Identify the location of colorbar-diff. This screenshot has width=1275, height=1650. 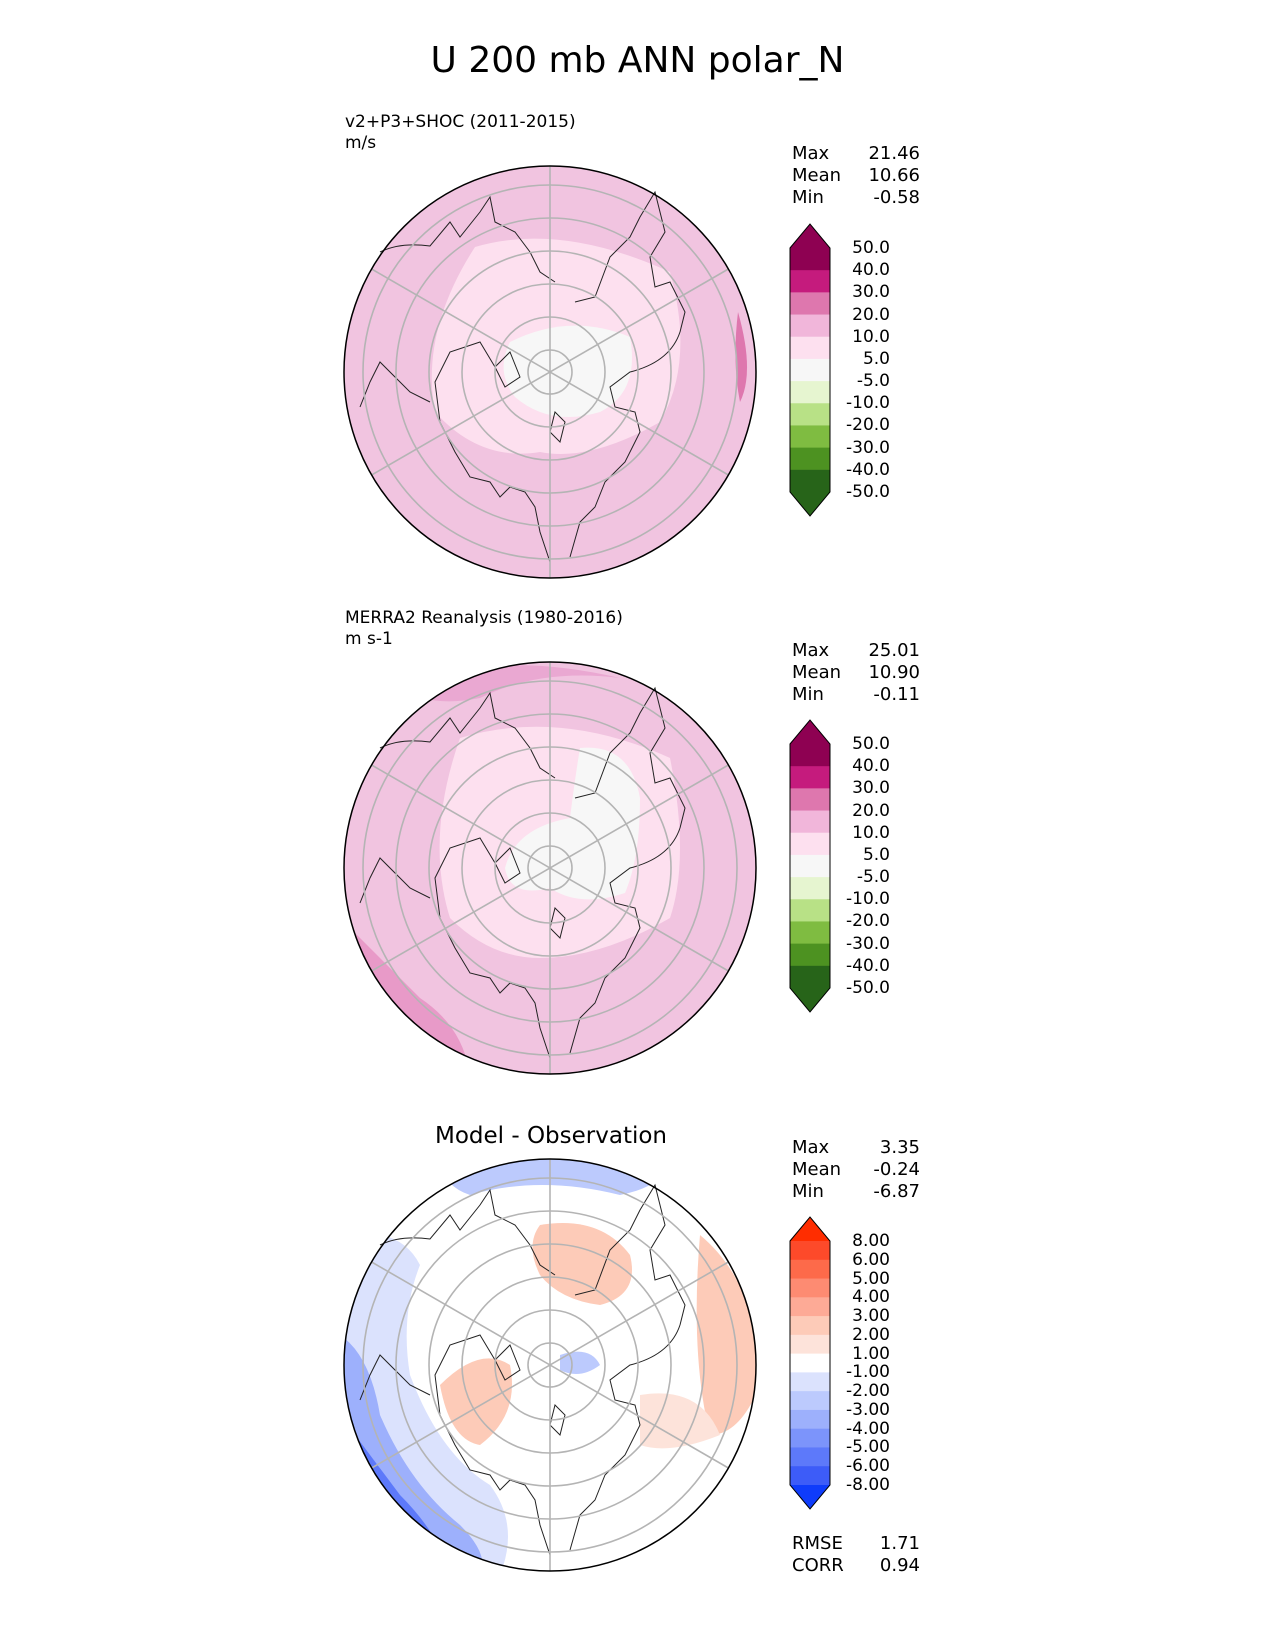
(810, 1363).